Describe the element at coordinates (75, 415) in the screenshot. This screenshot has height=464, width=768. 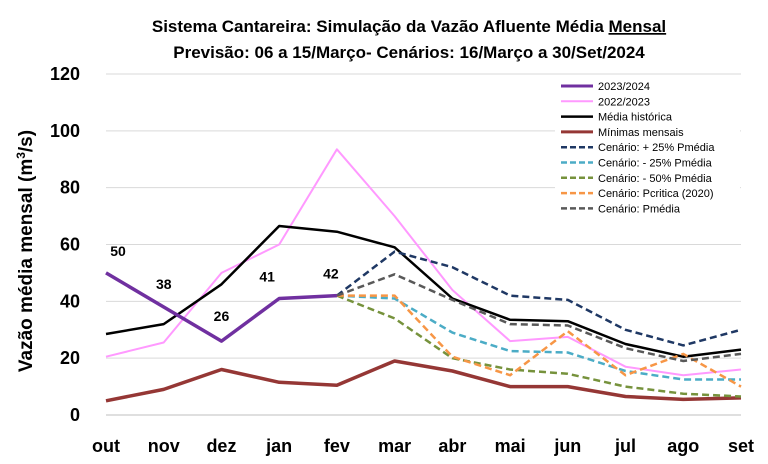
I see `y-tick-label: 0` at that location.